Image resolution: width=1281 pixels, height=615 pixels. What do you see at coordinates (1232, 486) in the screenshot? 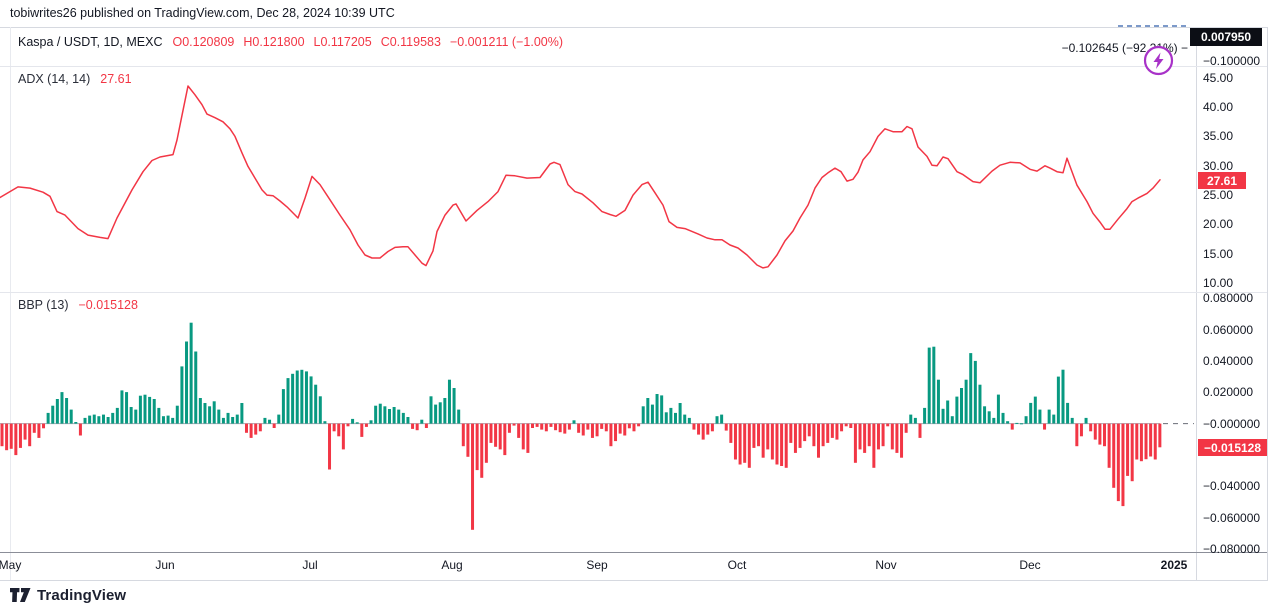
I see `bbp-scale-tick: −0.040000` at bounding box center [1232, 486].